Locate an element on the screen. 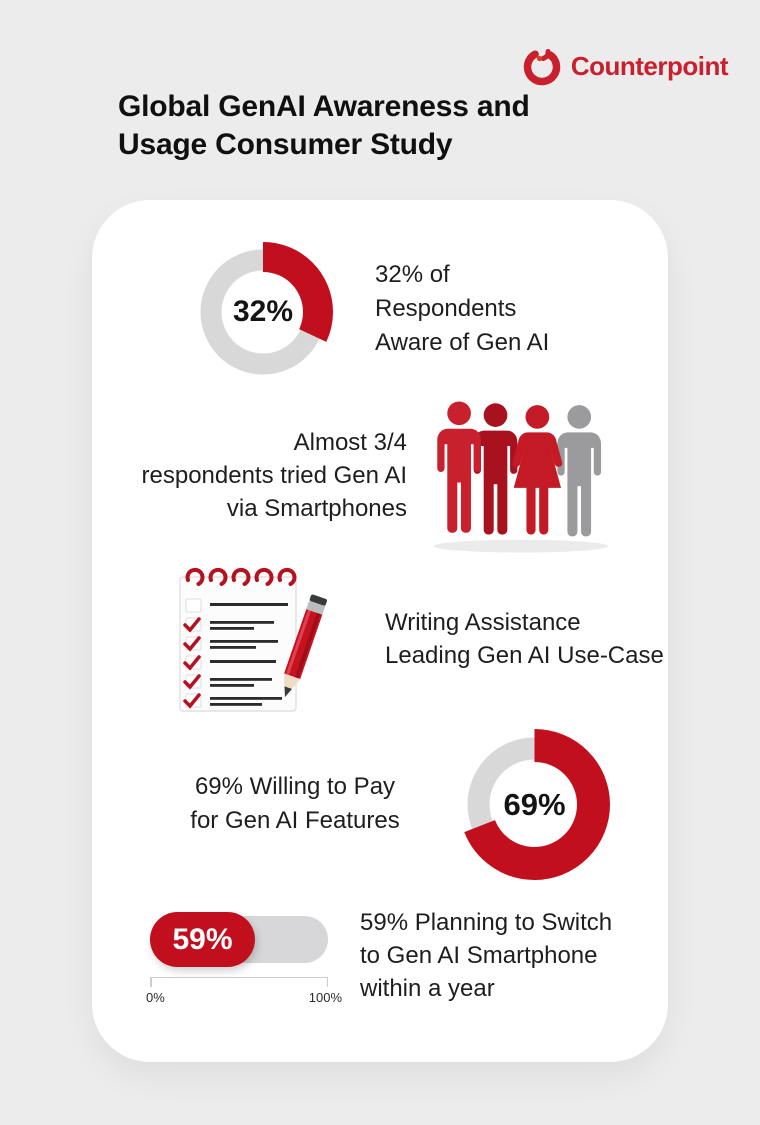  progress-fill: 59% is located at coordinates (203, 939).